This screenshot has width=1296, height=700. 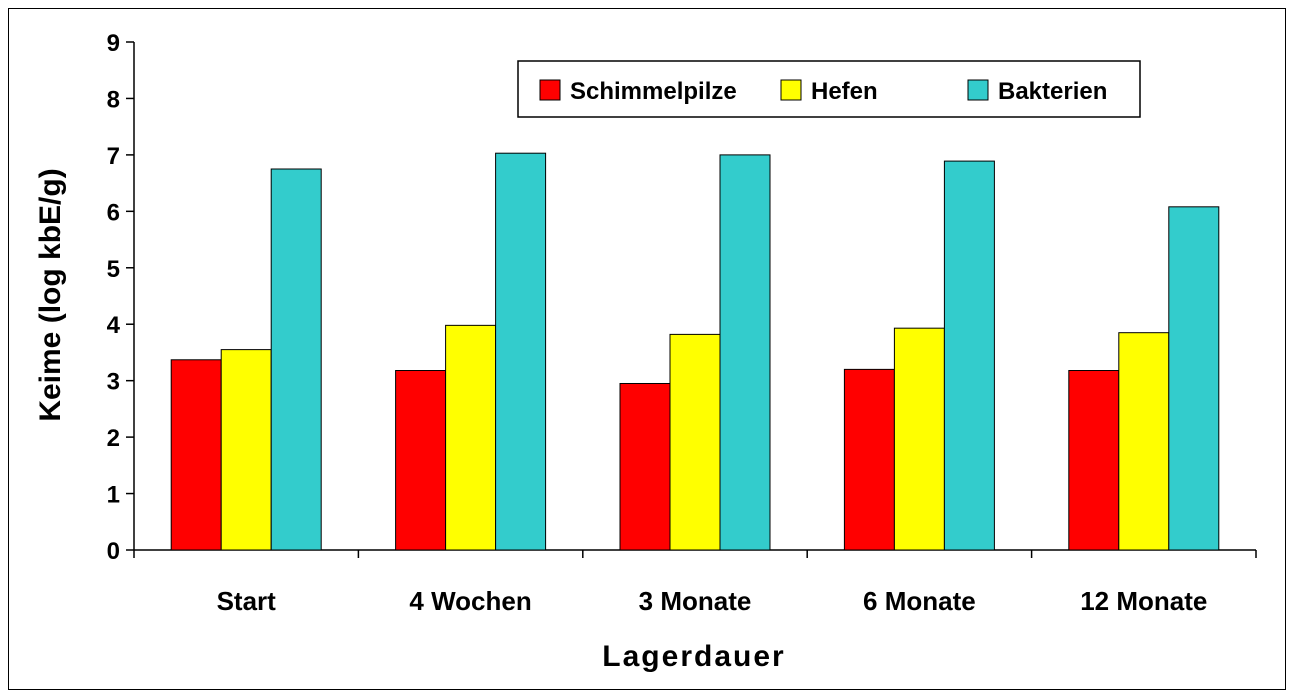 What do you see at coordinates (113, 269) in the screenshot?
I see `y-tick-label: 5` at bounding box center [113, 269].